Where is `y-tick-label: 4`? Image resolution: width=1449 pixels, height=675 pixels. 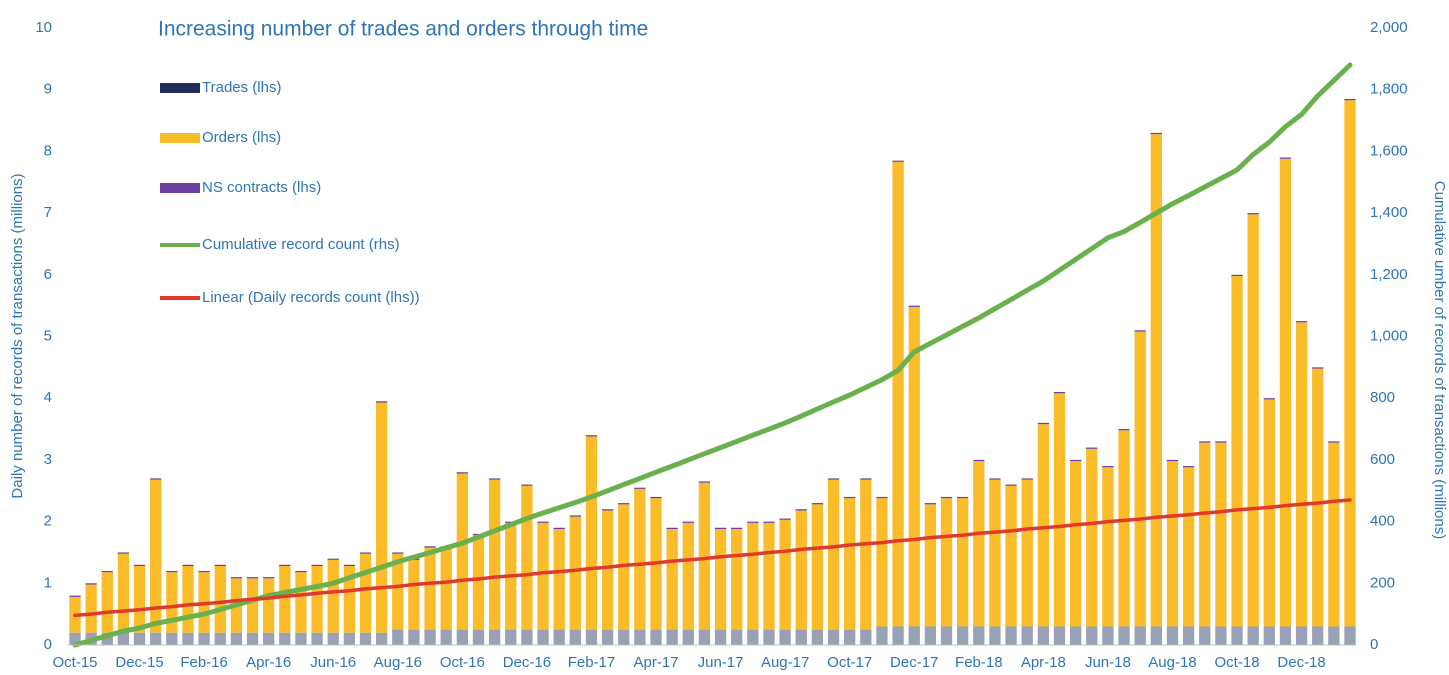
y-tick-label: 4 is located at coordinates (48, 397).